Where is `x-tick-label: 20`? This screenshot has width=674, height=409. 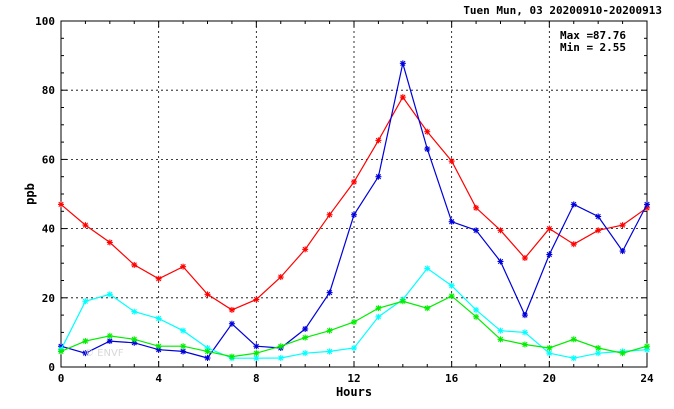 x-tick-label: 20 is located at coordinates (549, 378).